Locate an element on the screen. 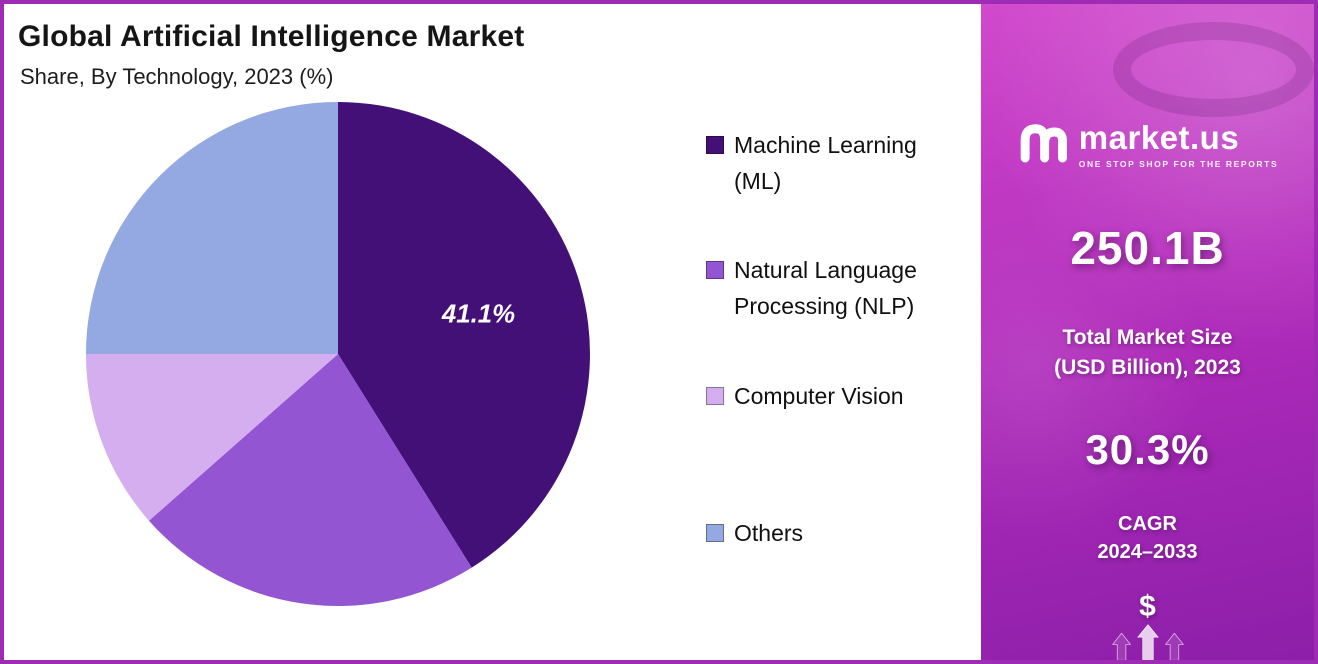  cagr-label: CAGR is located at coordinates (1147, 523).